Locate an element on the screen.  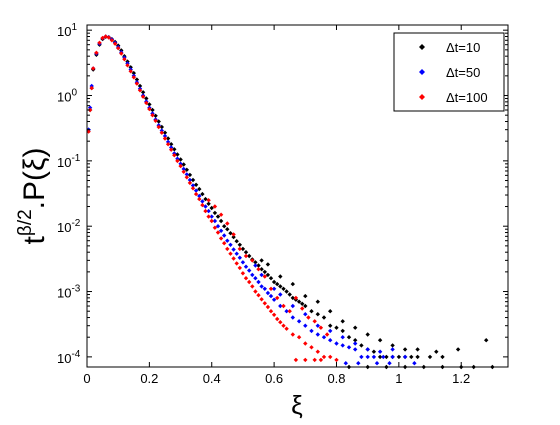
y-tick-label: 10⁻⁴ is located at coordinates (69, 357).